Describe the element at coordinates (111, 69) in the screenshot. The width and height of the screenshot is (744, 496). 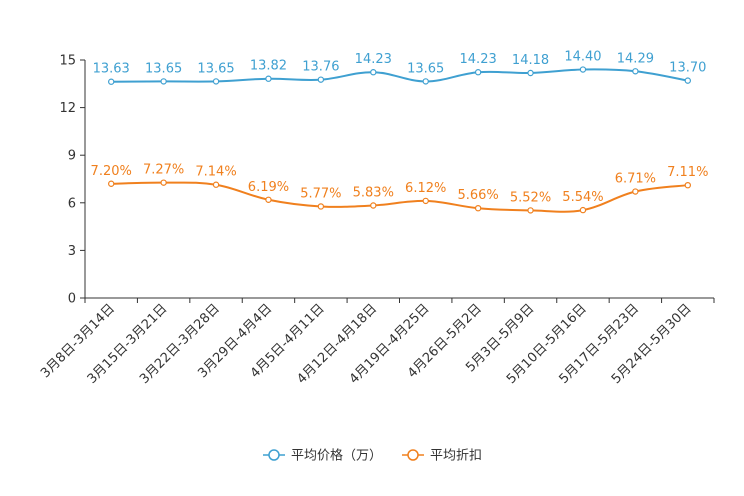
I see `data-label: 13.63` at that location.